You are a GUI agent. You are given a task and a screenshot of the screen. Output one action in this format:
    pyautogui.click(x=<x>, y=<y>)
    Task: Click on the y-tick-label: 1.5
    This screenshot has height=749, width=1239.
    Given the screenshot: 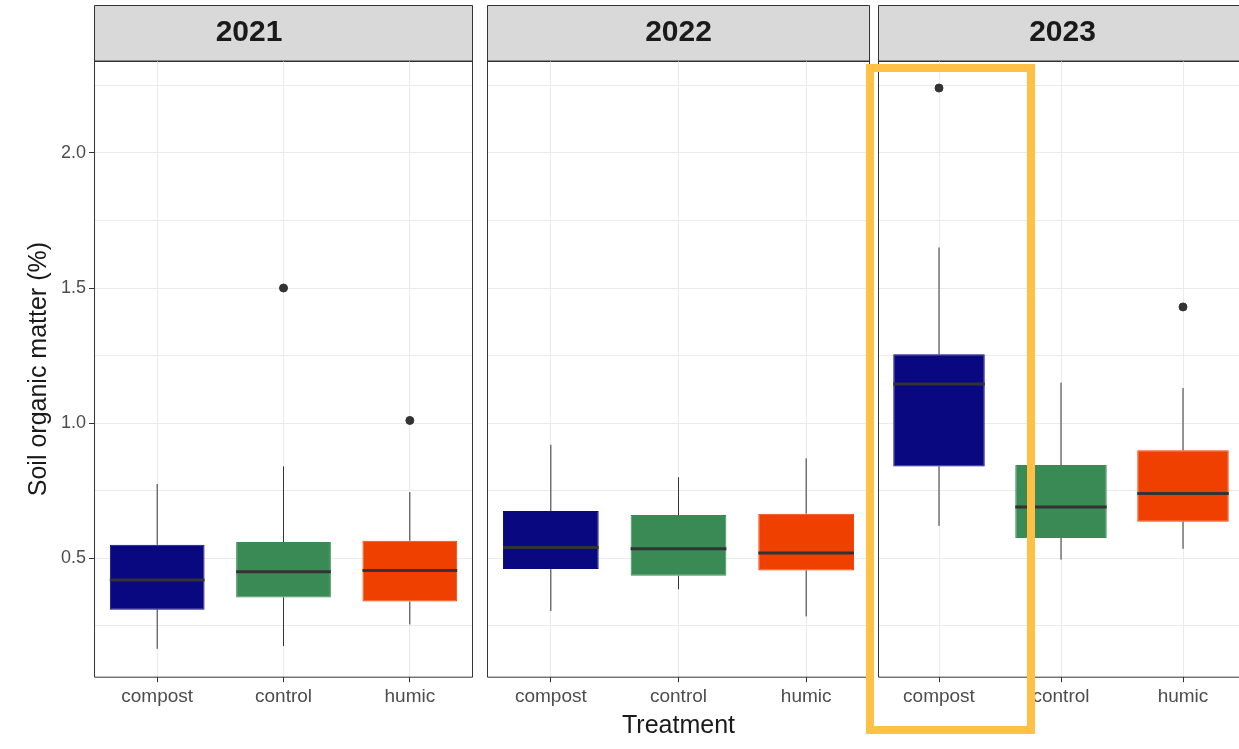 What is the action you would take?
    pyautogui.click(x=73, y=286)
    